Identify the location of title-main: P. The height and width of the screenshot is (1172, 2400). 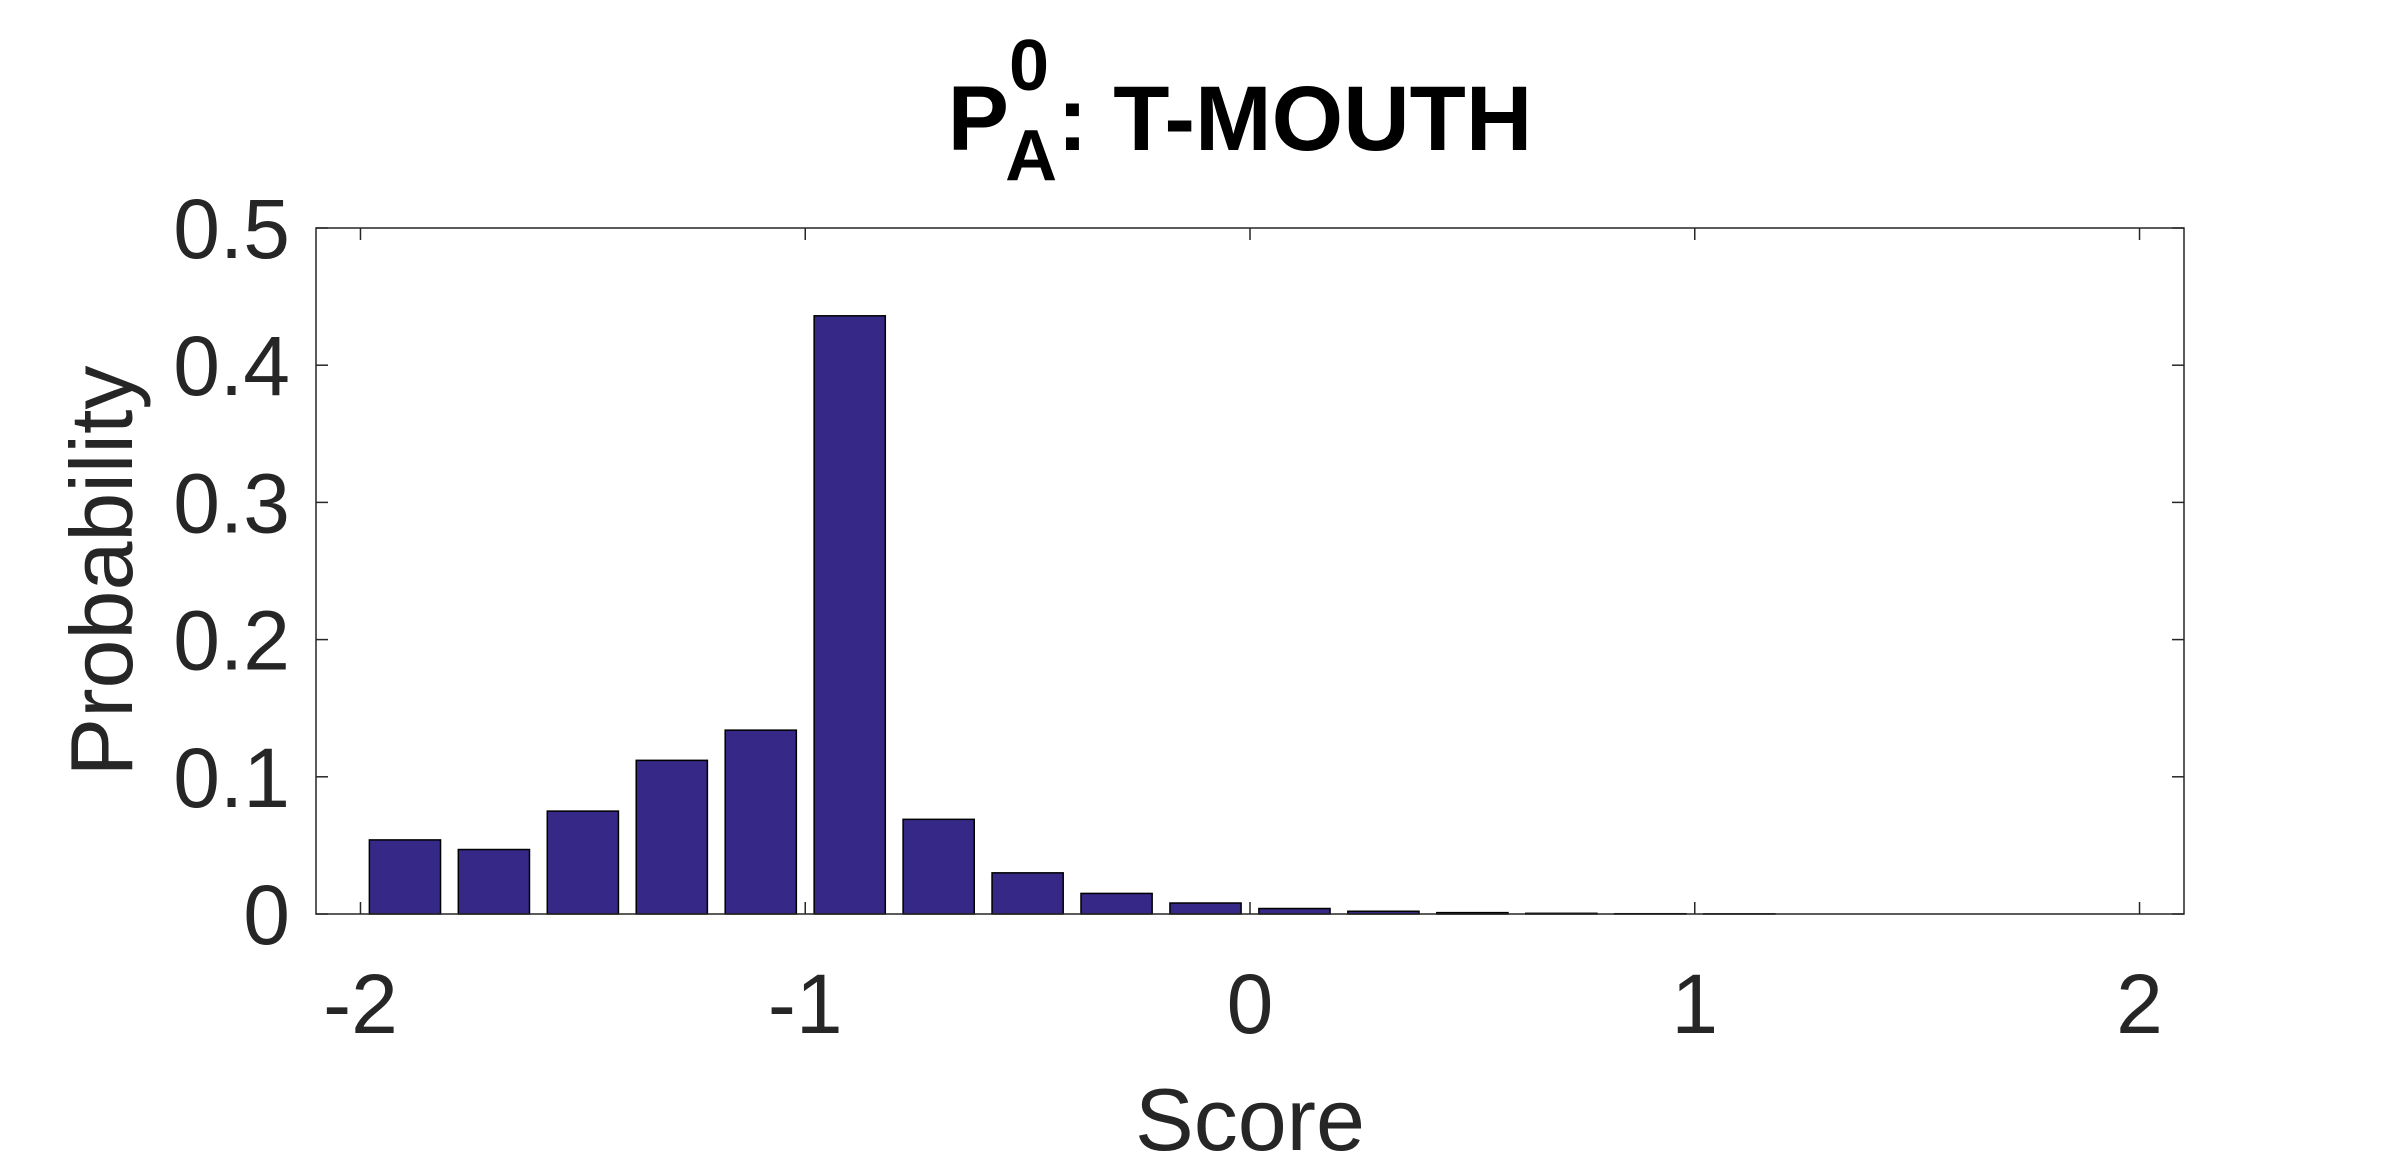
(978, 119).